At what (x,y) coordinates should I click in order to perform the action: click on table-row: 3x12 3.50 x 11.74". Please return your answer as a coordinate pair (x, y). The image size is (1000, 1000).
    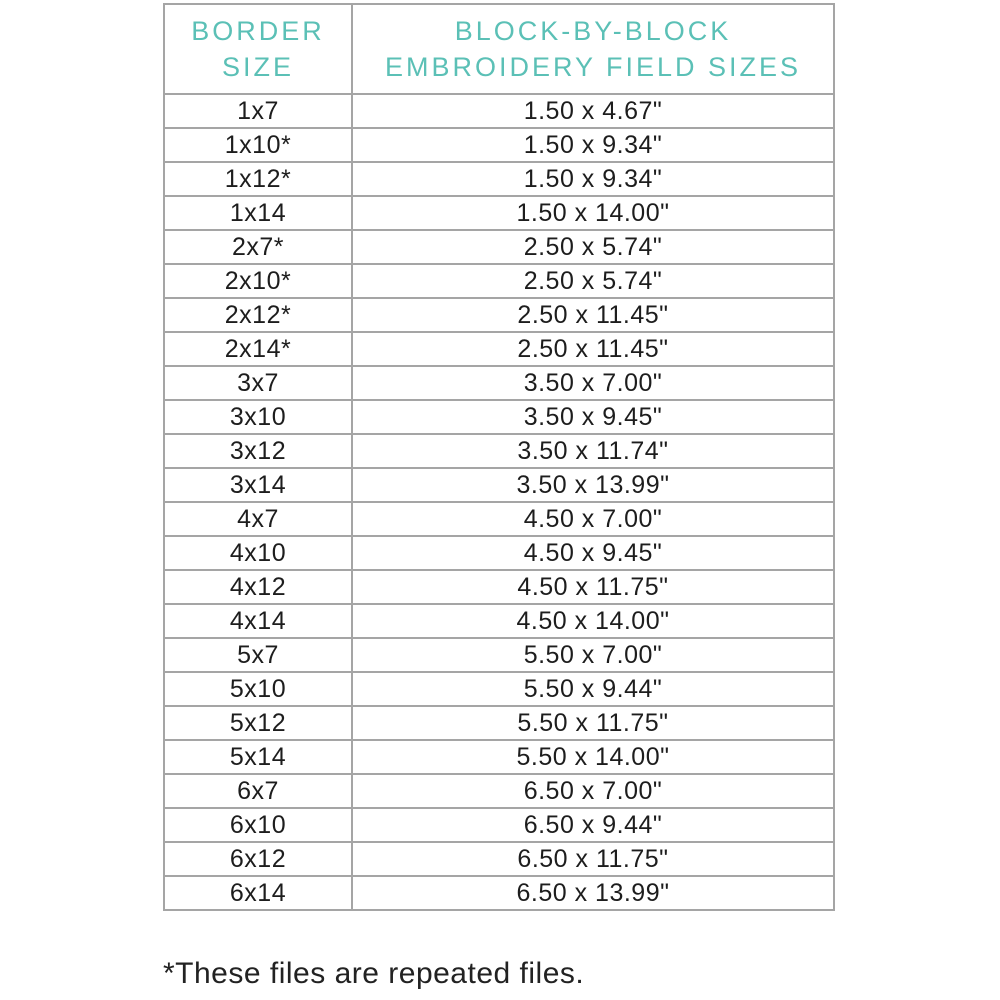
    Looking at the image, I should click on (499, 451).